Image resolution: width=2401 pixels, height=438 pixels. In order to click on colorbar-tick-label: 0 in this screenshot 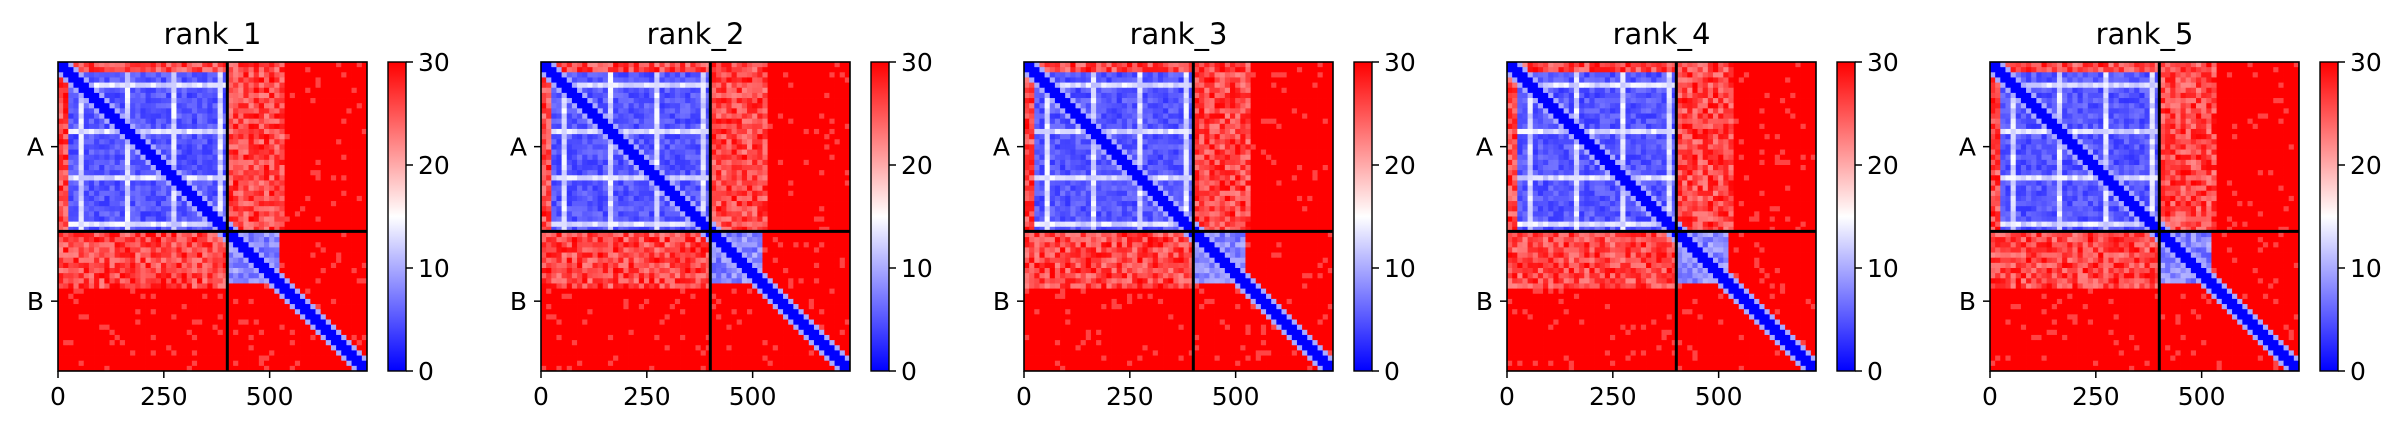, I will do `click(426, 371)`.